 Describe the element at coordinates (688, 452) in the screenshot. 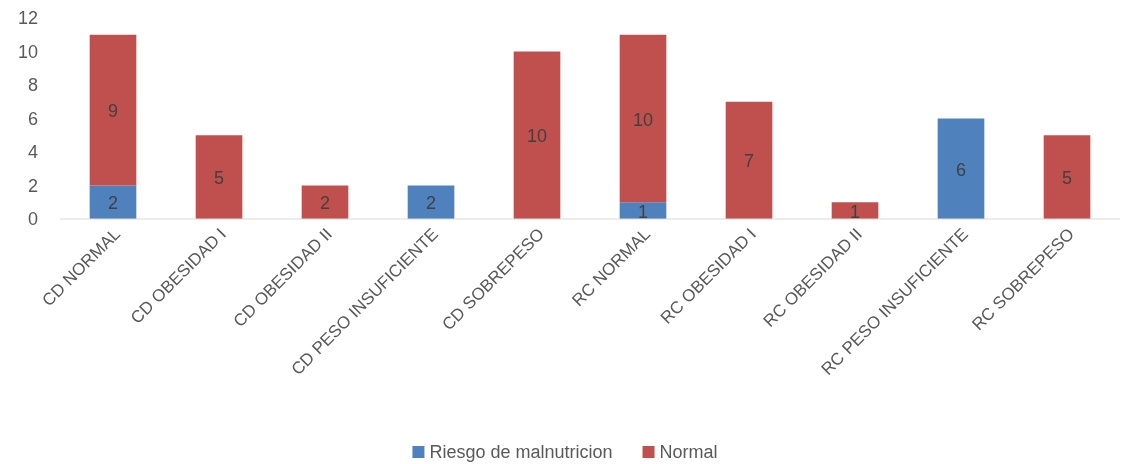

I see `legend-label: Normal` at that location.